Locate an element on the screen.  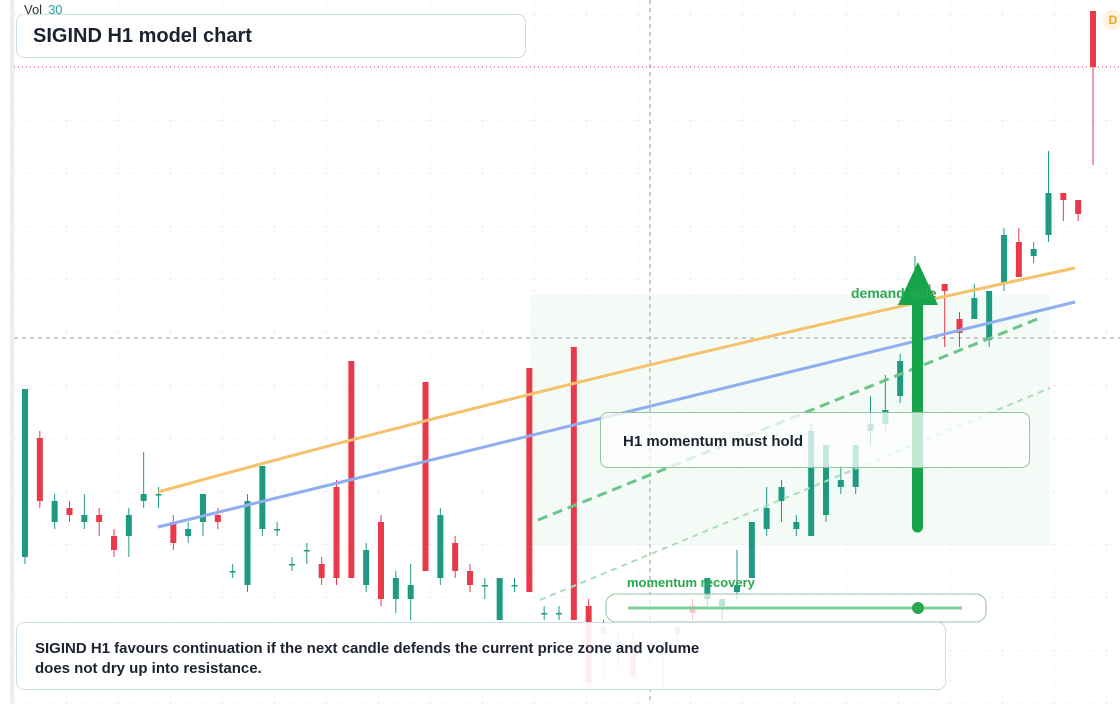
hold-callout: H1 momentum must hold is located at coordinates (815, 440).